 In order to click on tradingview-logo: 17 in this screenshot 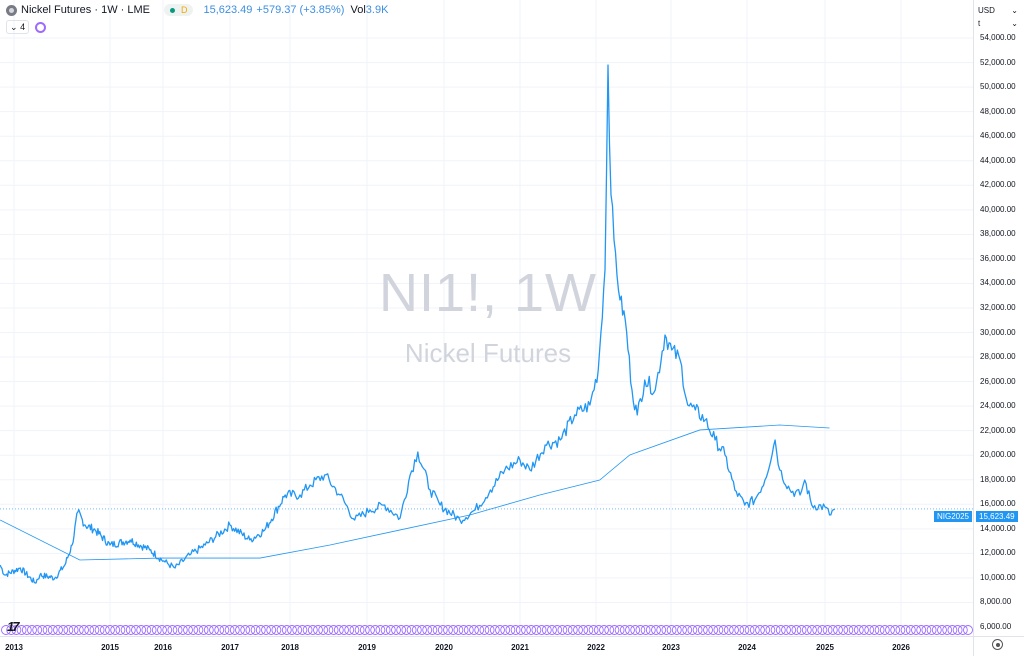, I will do `click(13, 626)`.